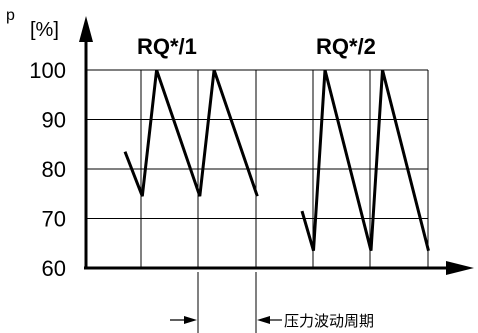 The height and width of the screenshot is (333, 478). I want to click on y-axis-symbol: p, so click(10, 15).